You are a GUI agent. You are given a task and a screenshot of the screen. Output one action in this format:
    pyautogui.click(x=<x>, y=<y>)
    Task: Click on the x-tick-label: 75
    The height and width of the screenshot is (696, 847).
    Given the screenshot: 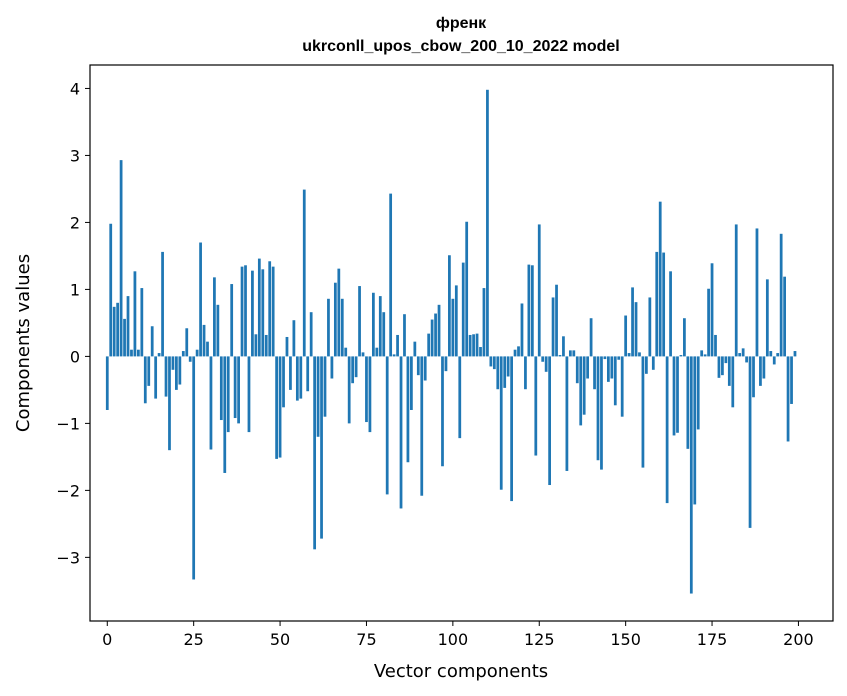 What is the action you would take?
    pyautogui.click(x=366, y=639)
    